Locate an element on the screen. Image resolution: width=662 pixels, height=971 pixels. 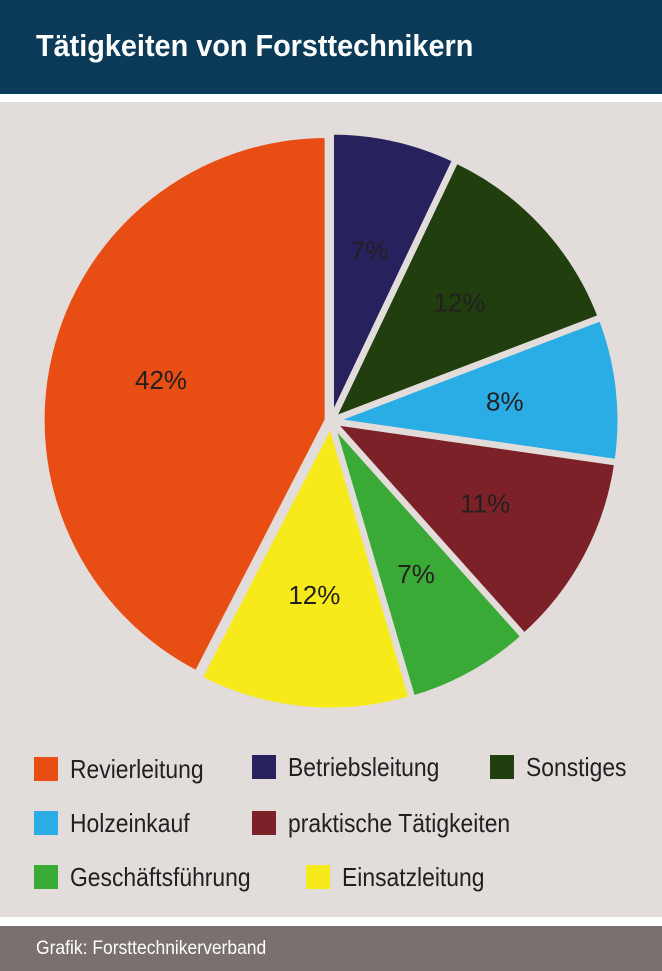
slice-label-4: 7% is located at coordinates (416, 574).